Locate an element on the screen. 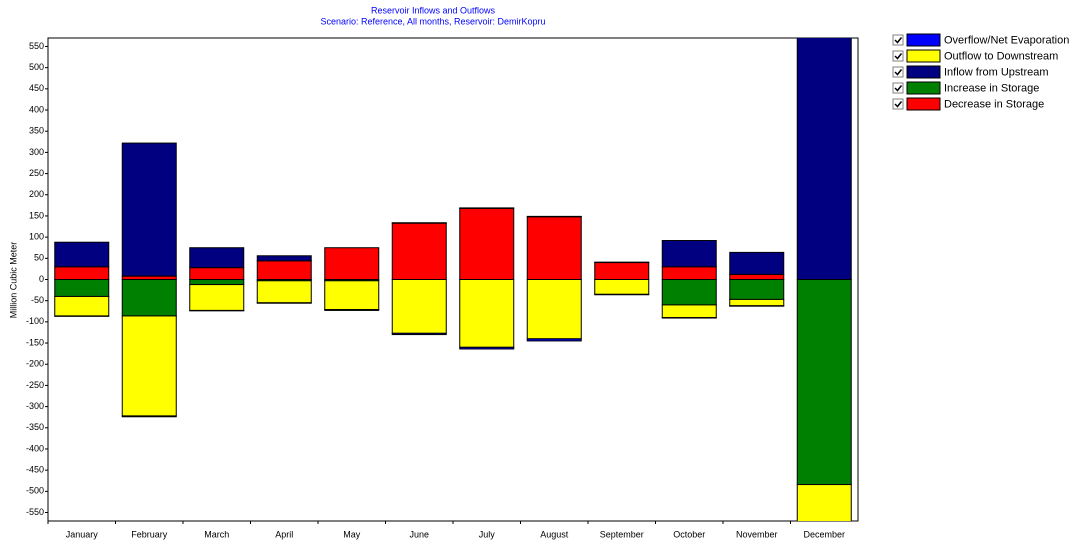 This screenshot has width=1077, height=549. y-tick-label: -350 is located at coordinates (35, 427).